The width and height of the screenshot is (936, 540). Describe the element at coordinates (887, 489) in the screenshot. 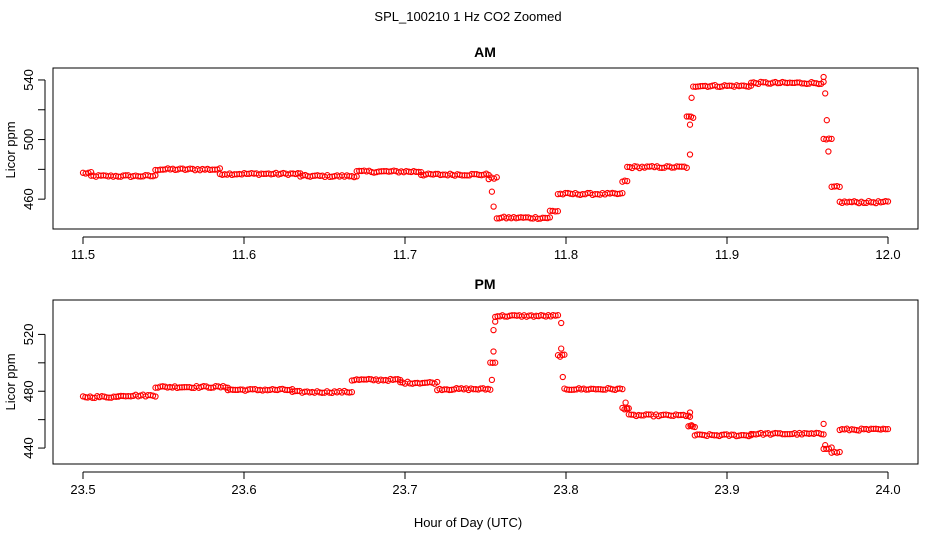

I see `panel-pm-x-tick-label: 24.0` at that location.